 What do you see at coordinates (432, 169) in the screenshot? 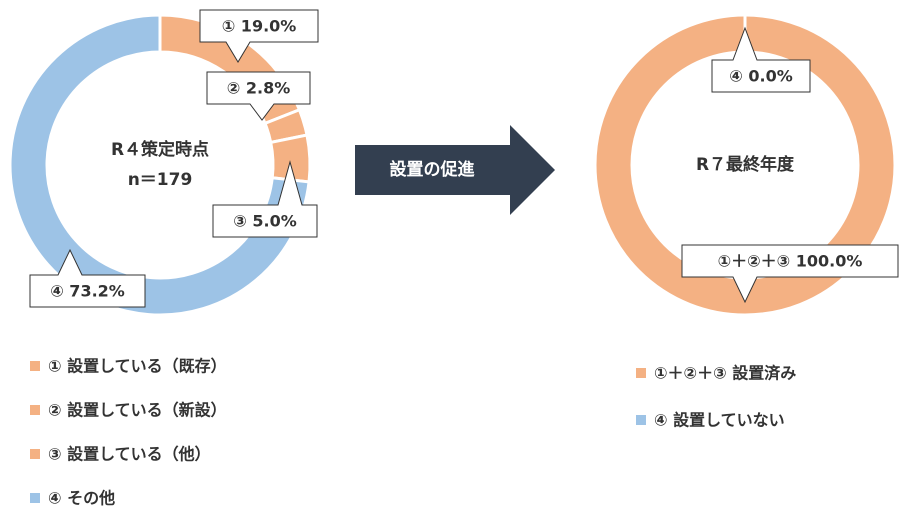
I see `arrow-label: 設置の促進` at bounding box center [432, 169].